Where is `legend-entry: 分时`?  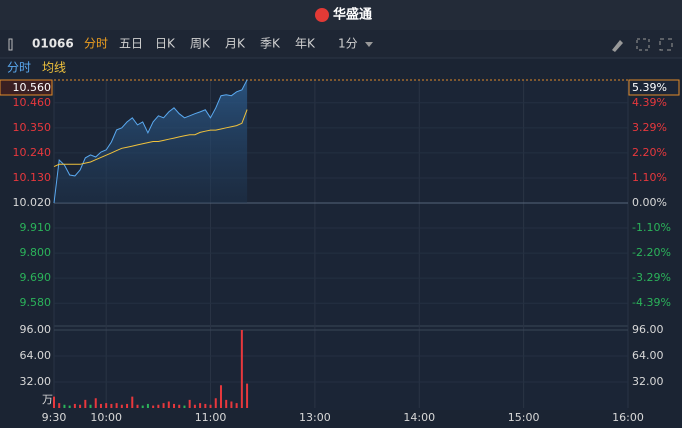 legend-entry: 分时 is located at coordinates (19, 68).